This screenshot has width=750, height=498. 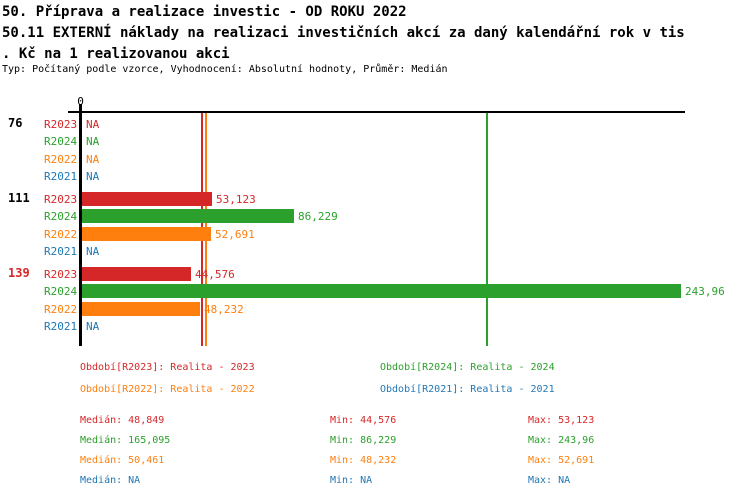 What do you see at coordinates (467, 389) in the screenshot?
I see `legend-item-r2021: Období[R2021]: Realita - 2021` at bounding box center [467, 389].